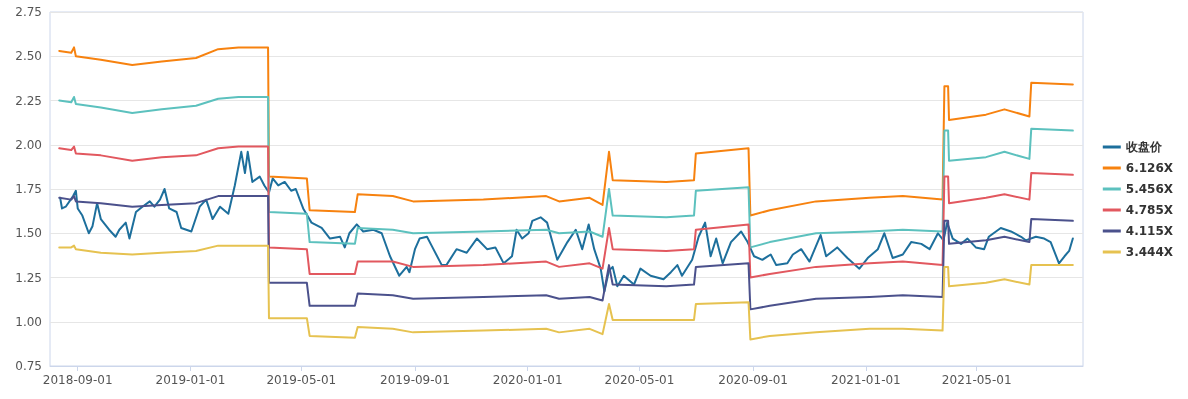  I want to click on x-tick-label: 2019-05-01, so click(301, 380).